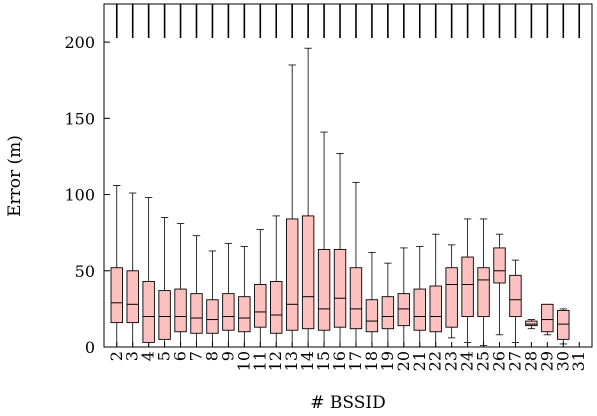  I want to click on y-tick-label: 200, so click(79, 42).